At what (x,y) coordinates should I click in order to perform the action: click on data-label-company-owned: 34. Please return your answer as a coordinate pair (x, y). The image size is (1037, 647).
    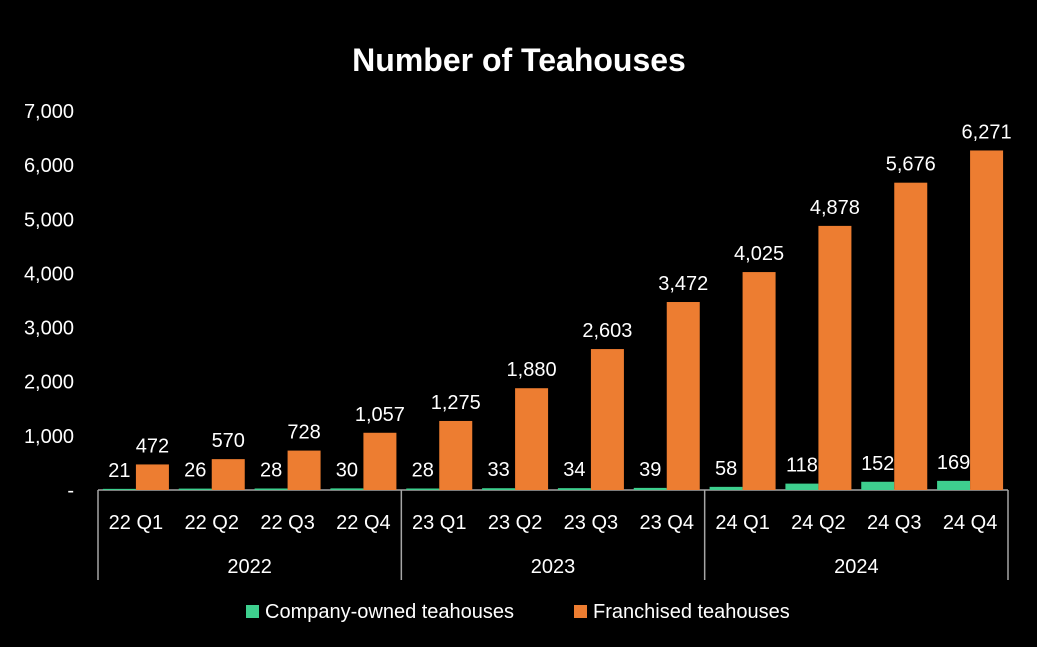
    Looking at the image, I should click on (574, 470).